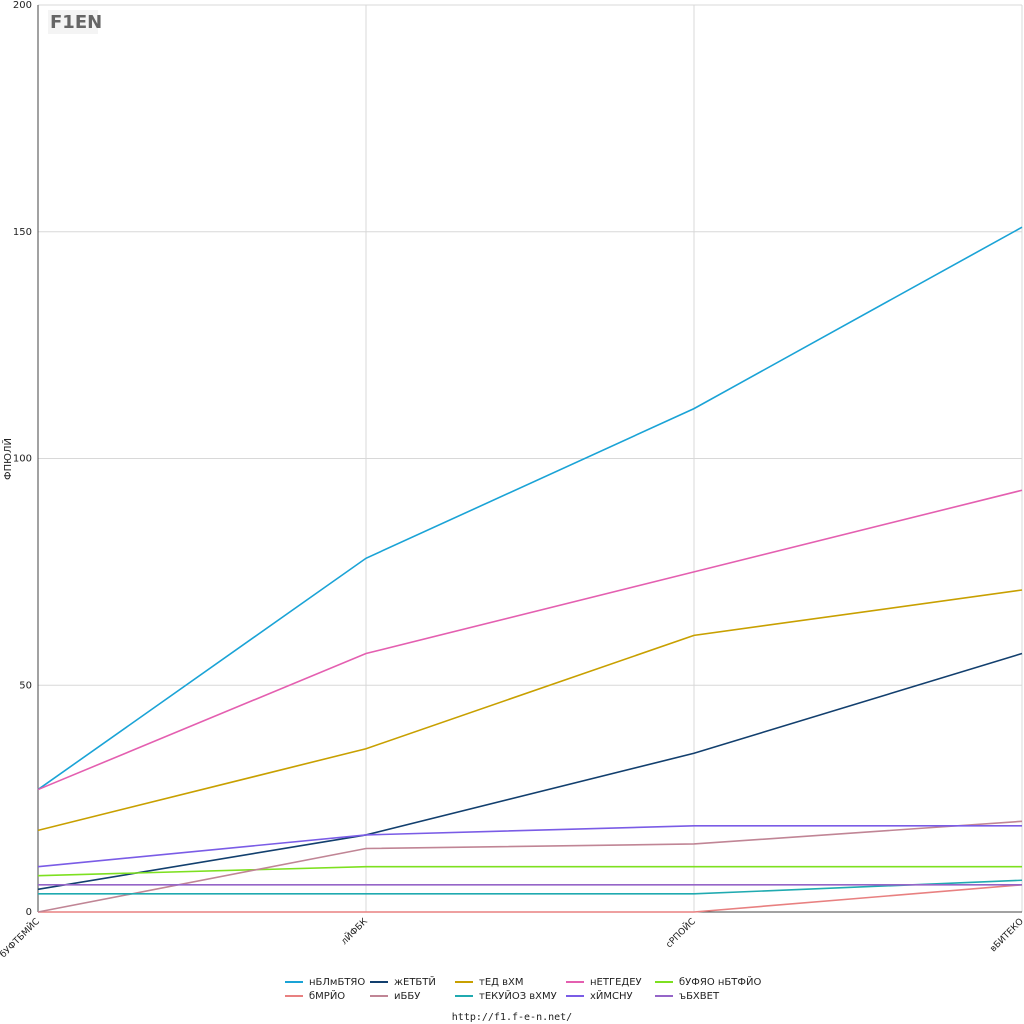 The height and width of the screenshot is (1024, 1024). Describe the element at coordinates (22, 232) in the screenshot. I see `y-tick-label: 150` at that location.